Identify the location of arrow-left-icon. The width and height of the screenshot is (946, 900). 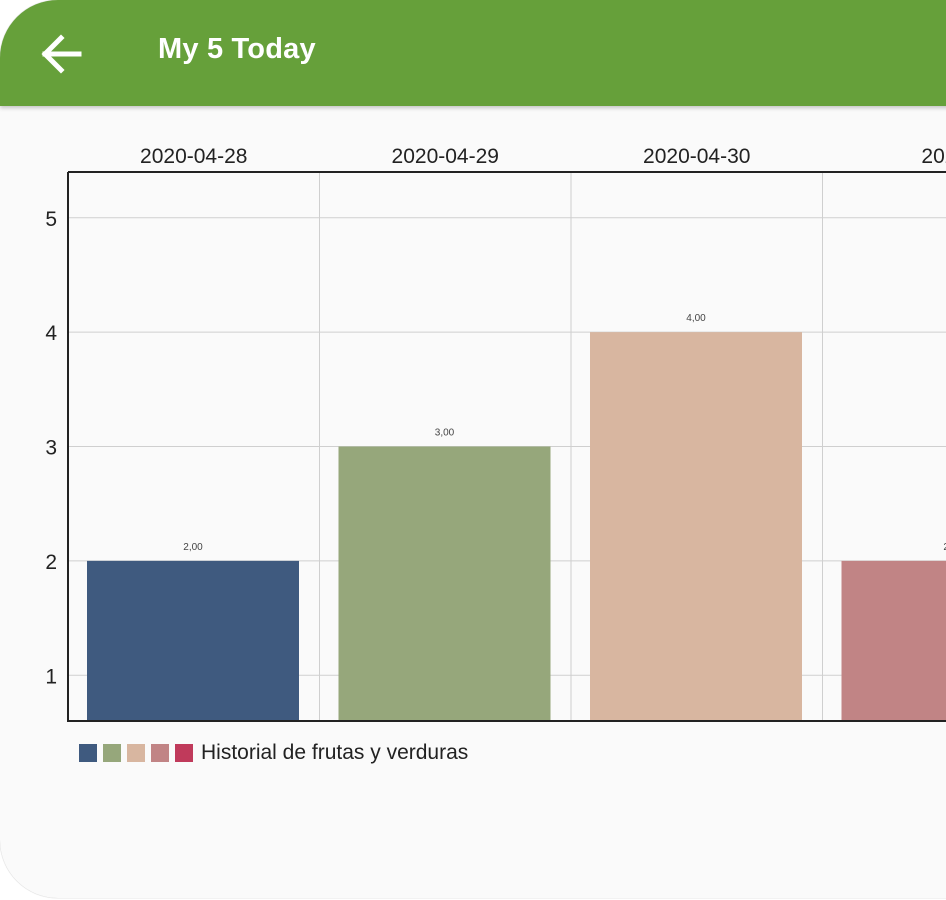
(61, 54).